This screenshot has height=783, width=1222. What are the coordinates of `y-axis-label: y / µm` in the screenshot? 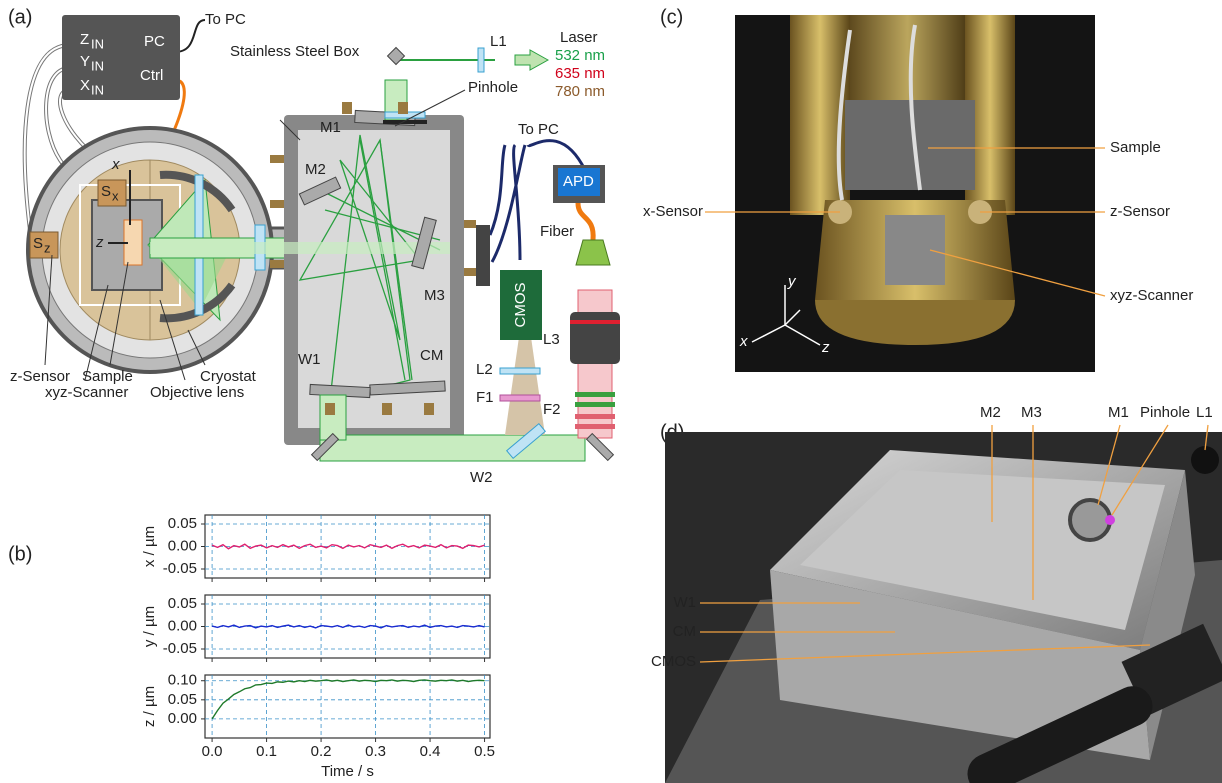 It's located at (149, 626).